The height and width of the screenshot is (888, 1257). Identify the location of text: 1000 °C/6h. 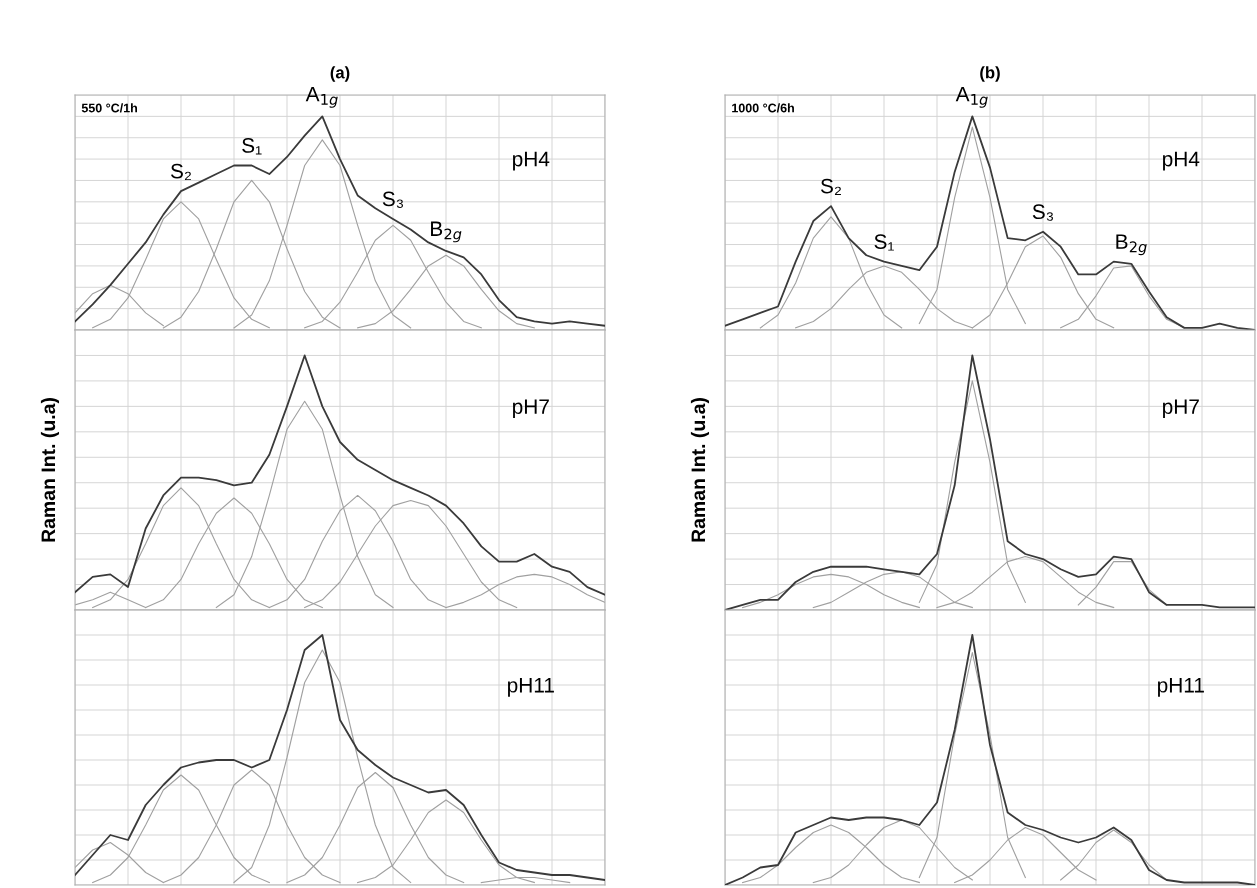
(763, 108).